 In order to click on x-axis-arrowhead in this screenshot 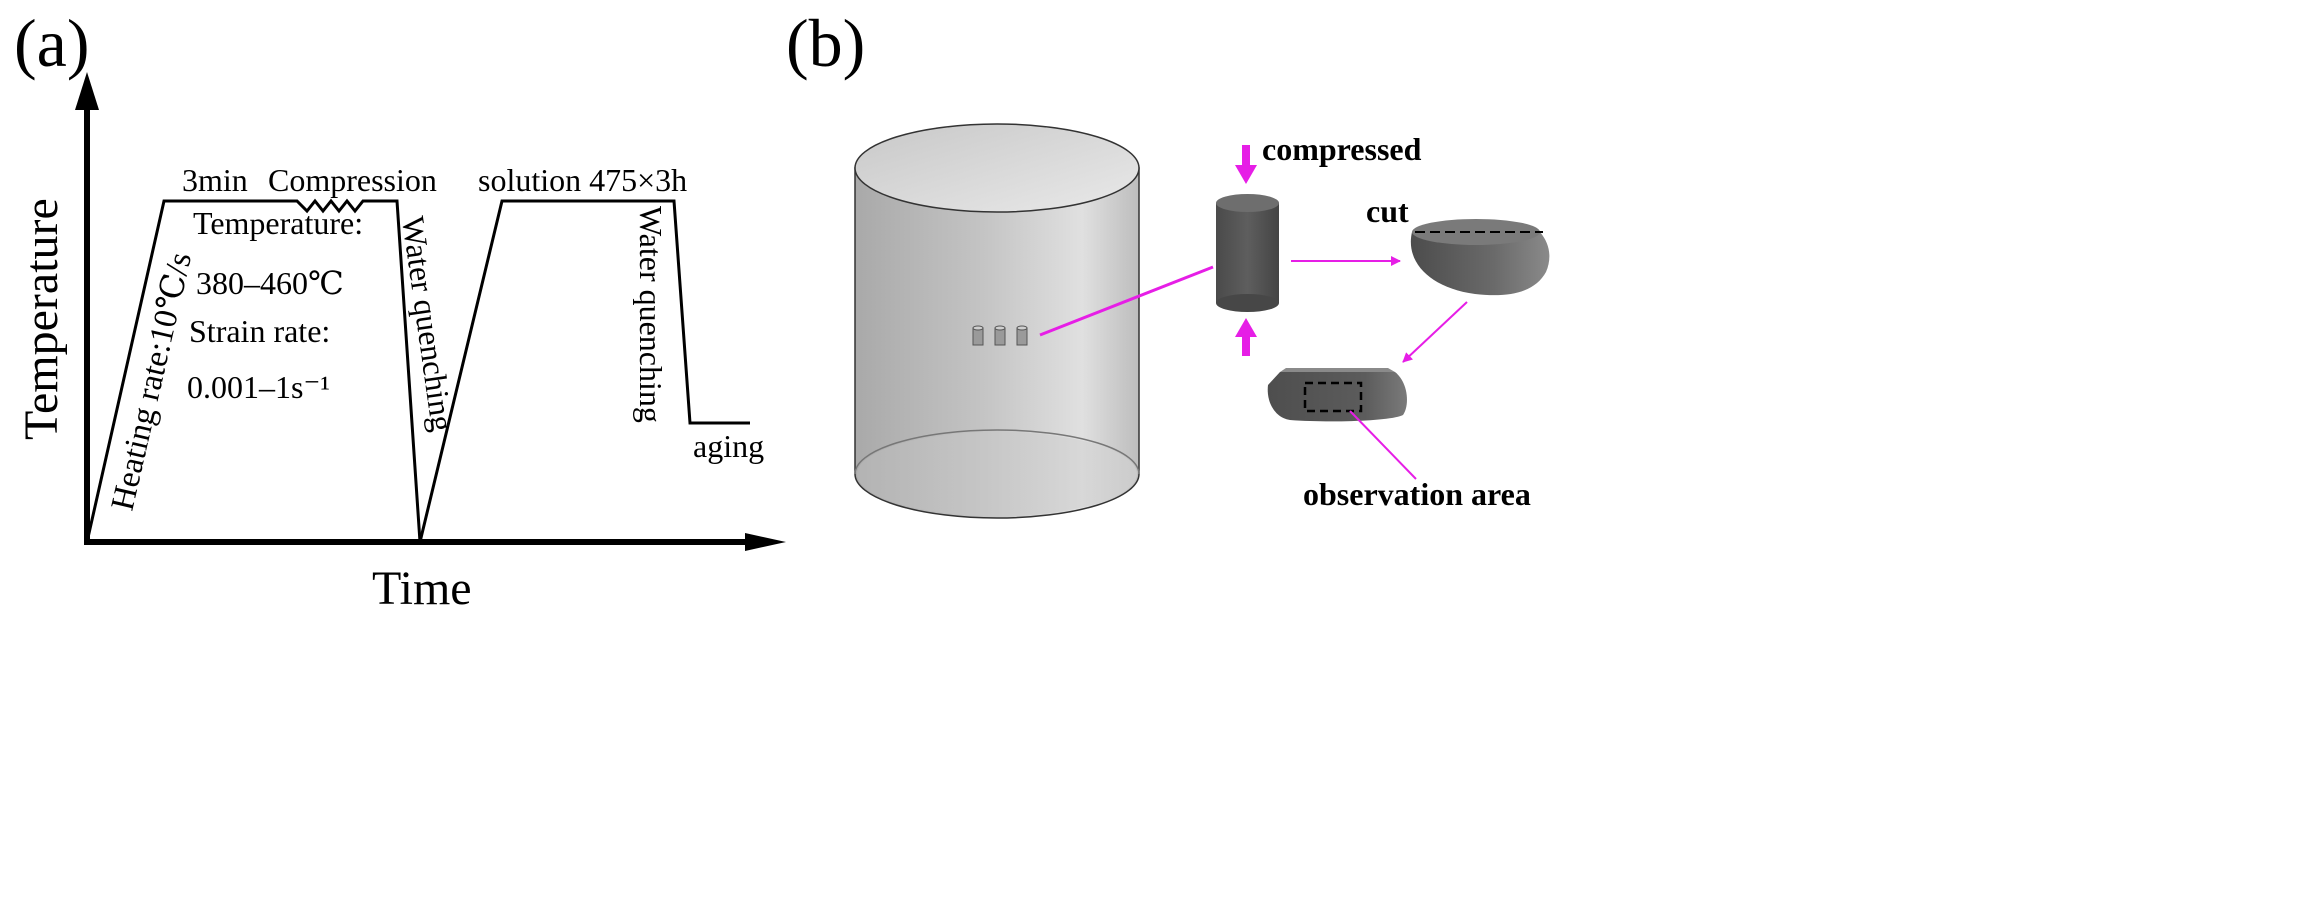, I will do `click(765, 542)`.